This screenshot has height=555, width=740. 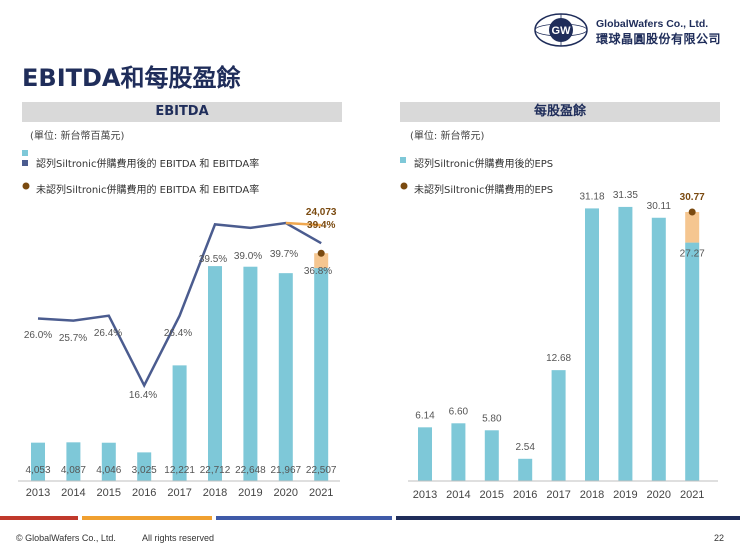 What do you see at coordinates (321, 261) in the screenshot?
I see `ebitda-bar-extra-2021` at bounding box center [321, 261].